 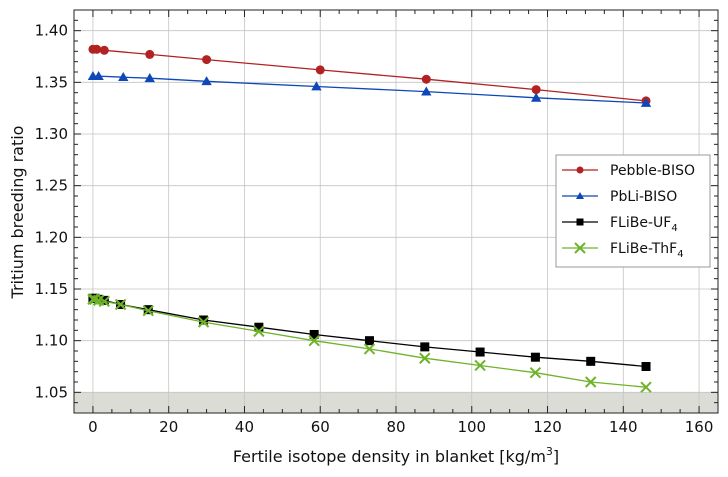 I want to click on x-tick-label: 40, so click(x=244, y=427).